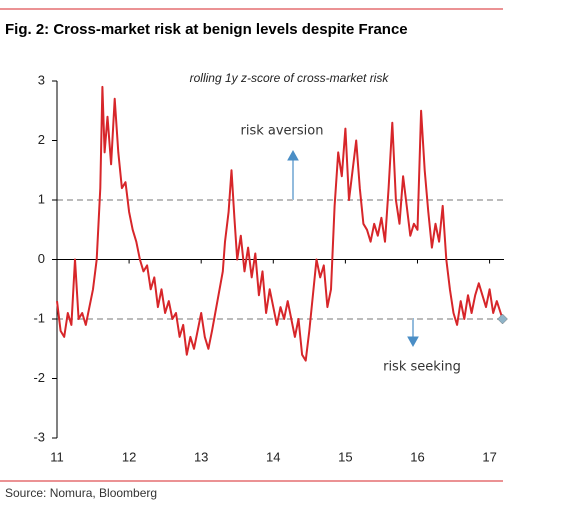 The width and height of the screenshot is (562, 514). What do you see at coordinates (353, 248) in the screenshot?
I see `arrows` at bounding box center [353, 248].